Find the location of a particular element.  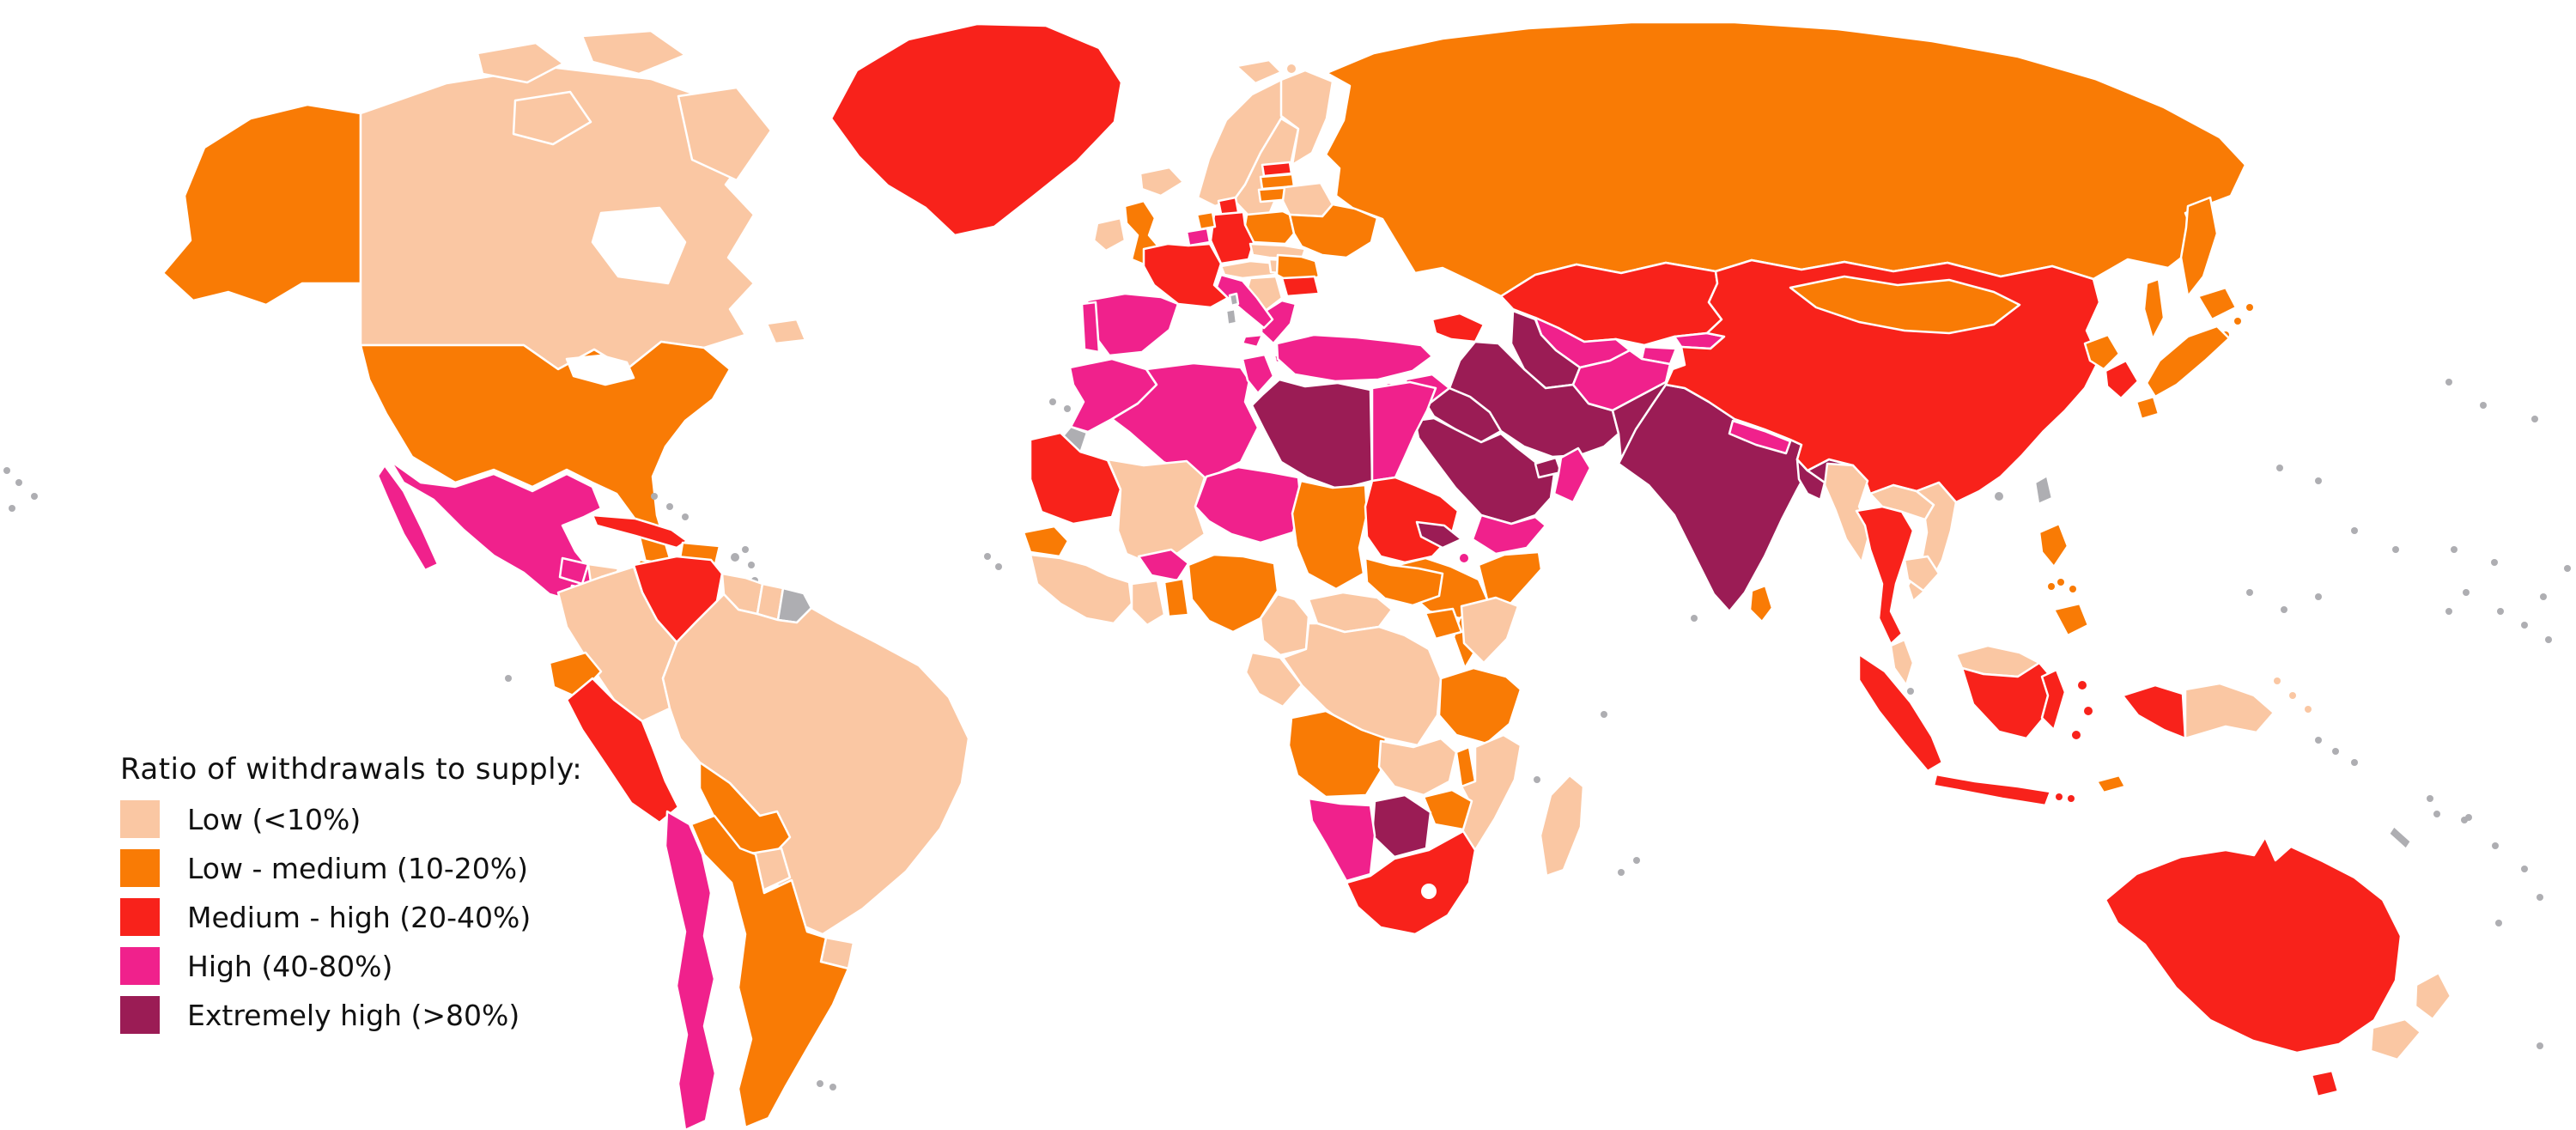

legend-swatch-high is located at coordinates (140, 966).